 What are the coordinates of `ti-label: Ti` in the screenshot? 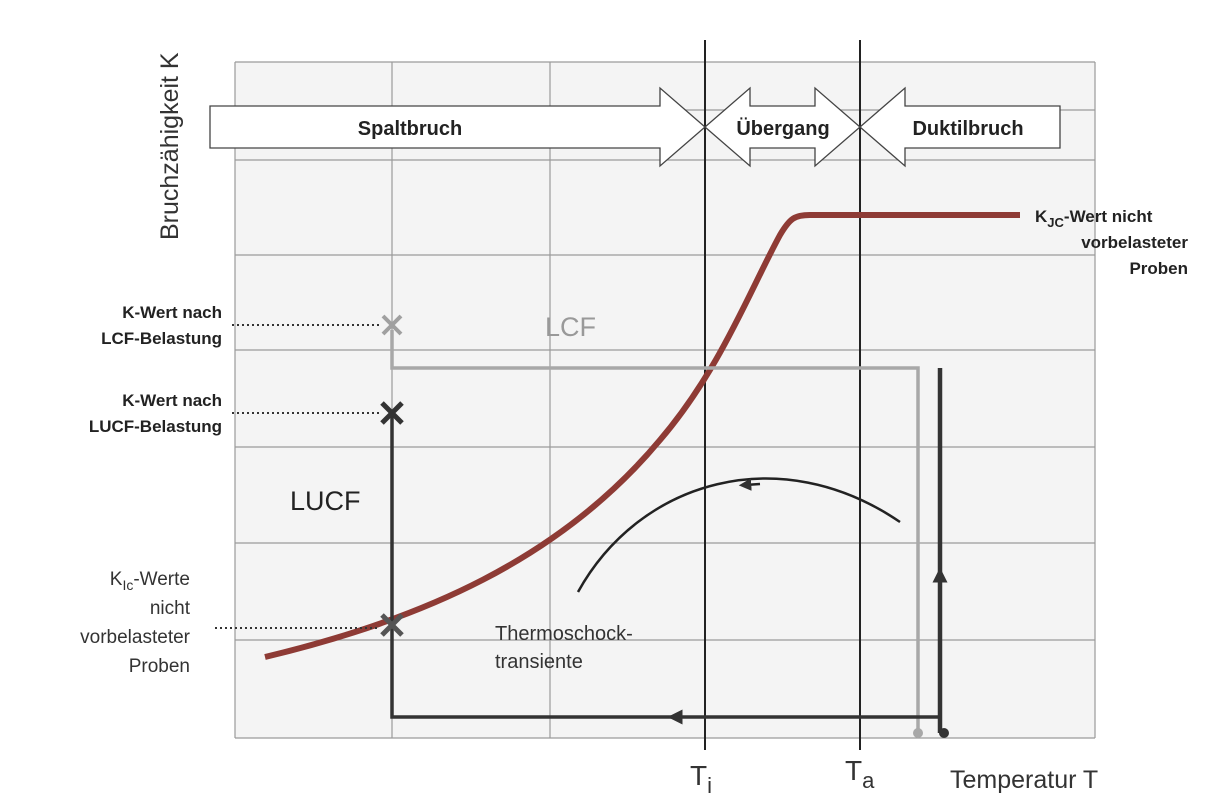 It's located at (701, 779).